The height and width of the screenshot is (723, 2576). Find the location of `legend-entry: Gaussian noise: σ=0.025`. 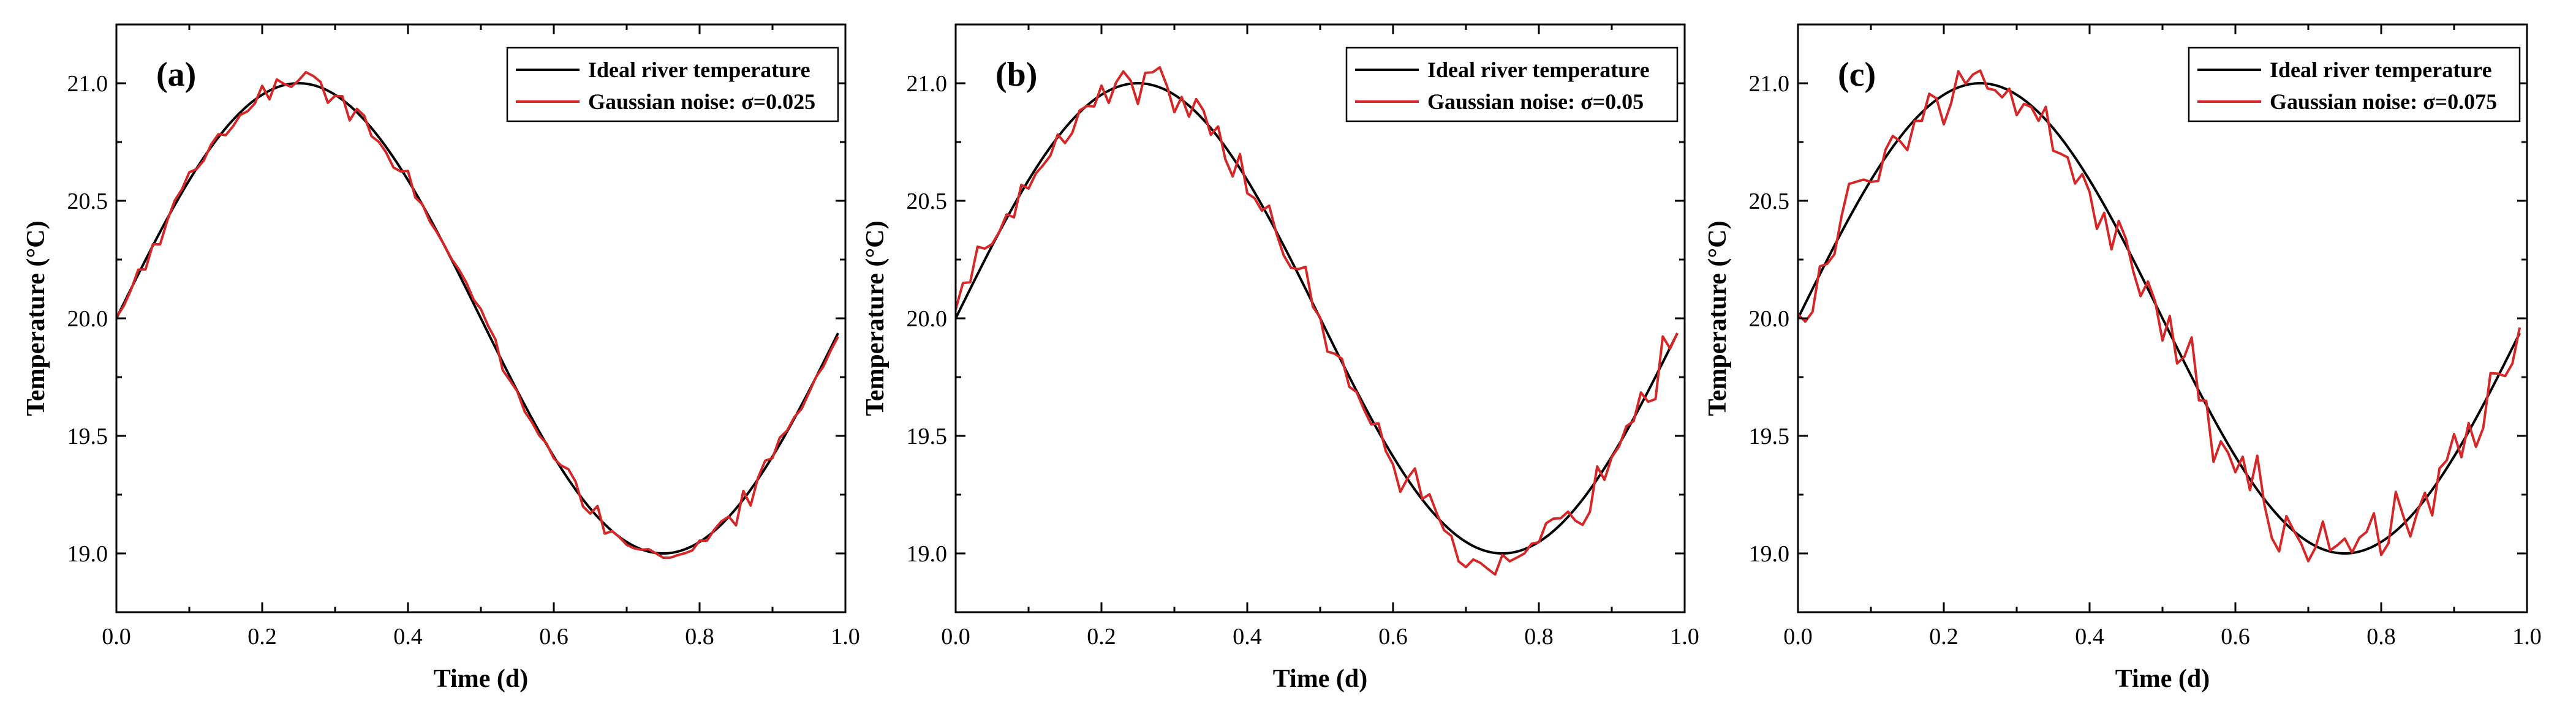

legend-entry: Gaussian noise: σ=0.025 is located at coordinates (701, 101).